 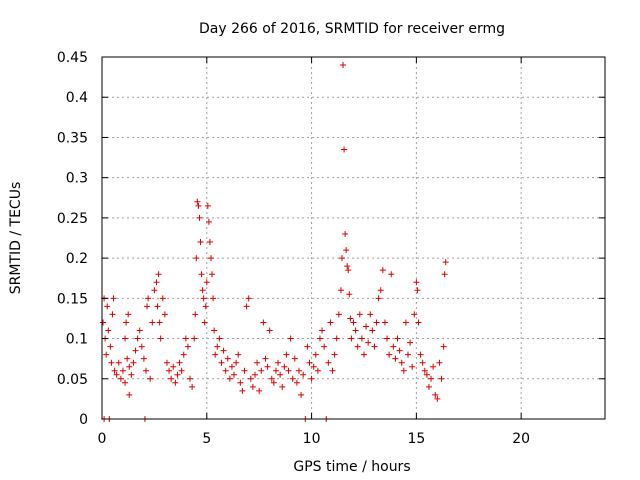 What do you see at coordinates (206, 439) in the screenshot?
I see `x-tick-label: 5` at bounding box center [206, 439].